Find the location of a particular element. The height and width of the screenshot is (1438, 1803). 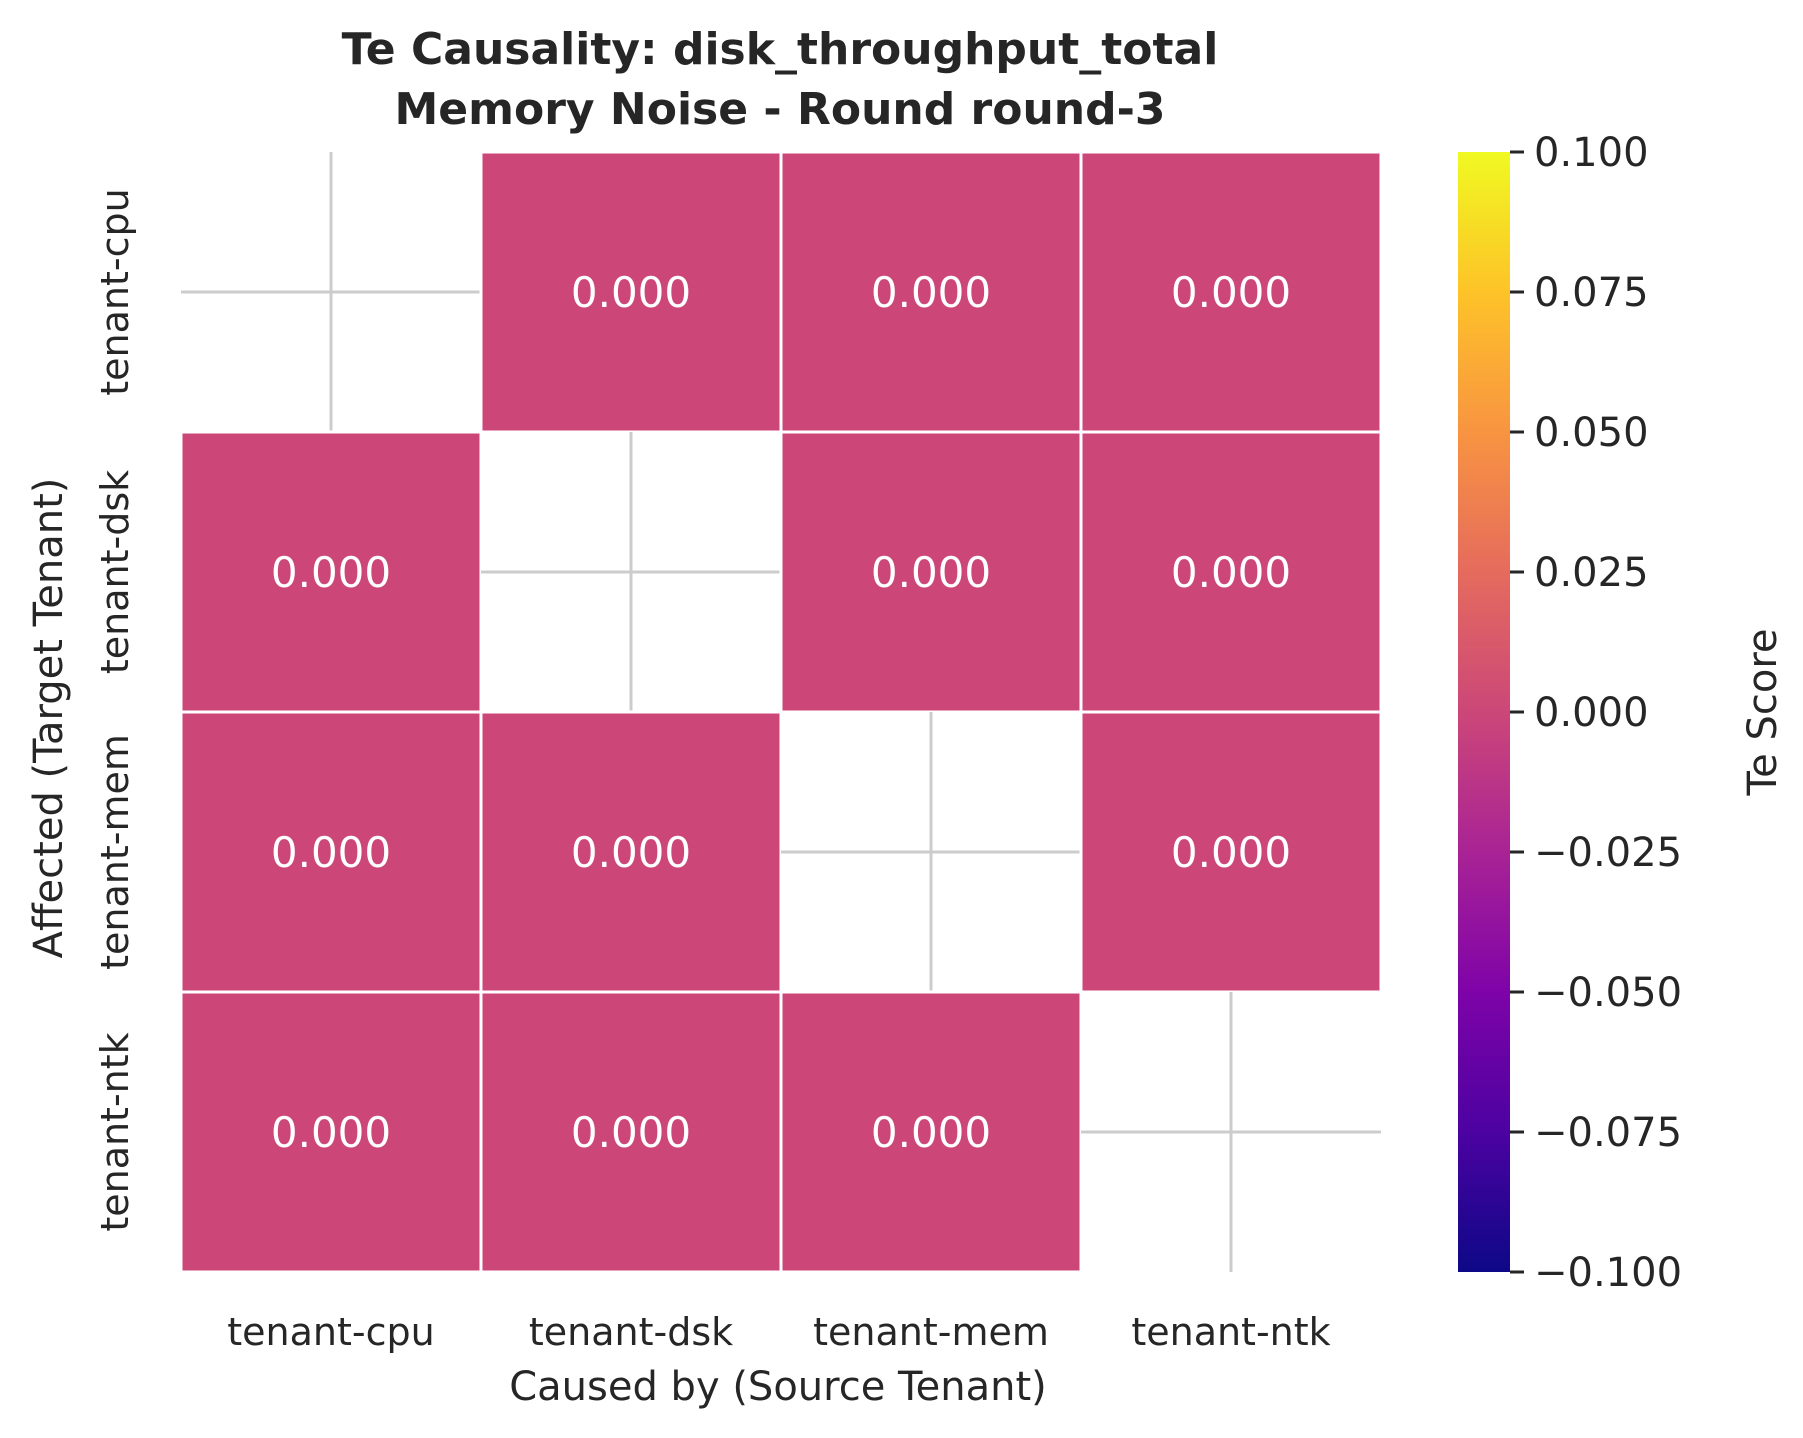

x-tick-label: tenant-cpu is located at coordinates (330, 1332).